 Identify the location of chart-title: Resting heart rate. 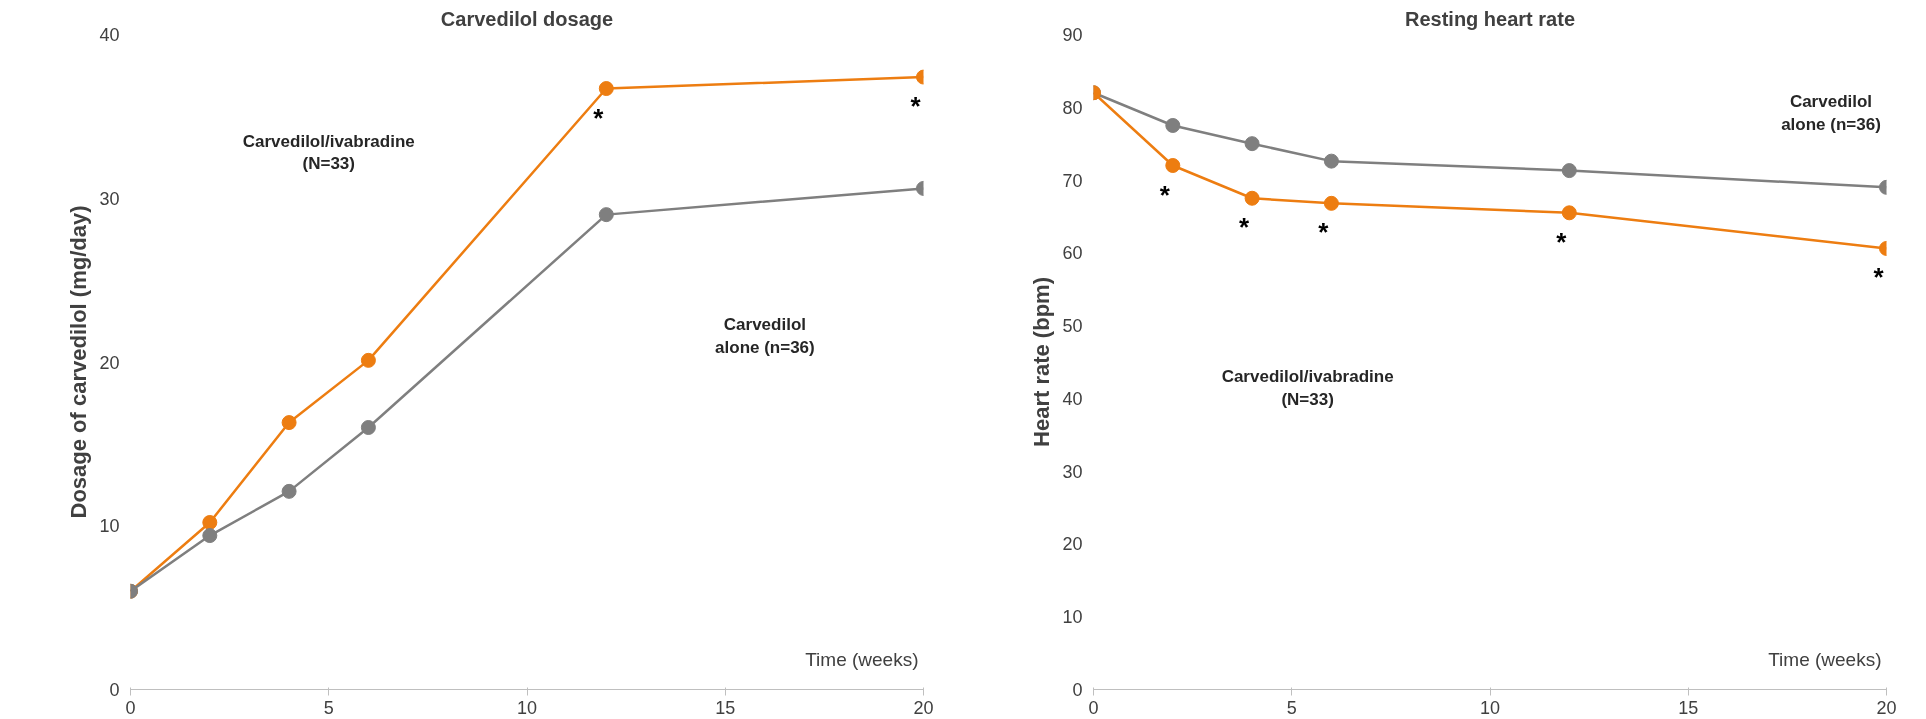
(1490, 18).